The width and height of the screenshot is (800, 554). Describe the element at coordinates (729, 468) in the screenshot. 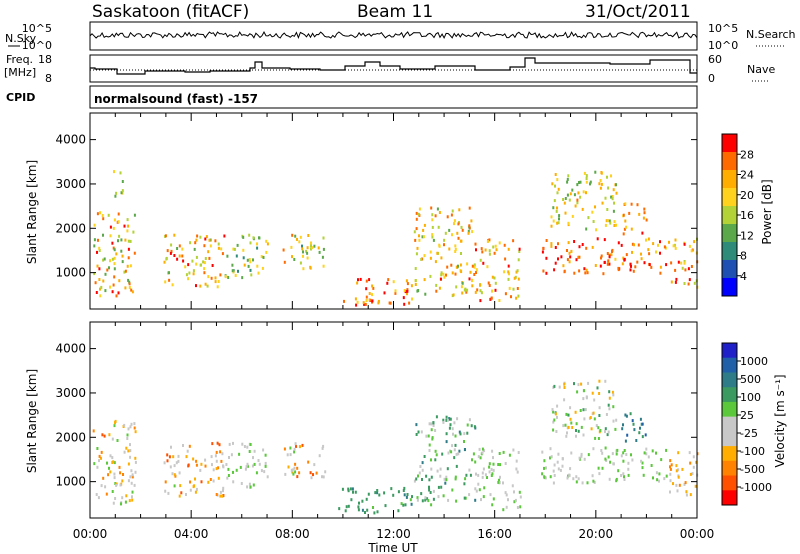

I see `colorbar-segment` at that location.